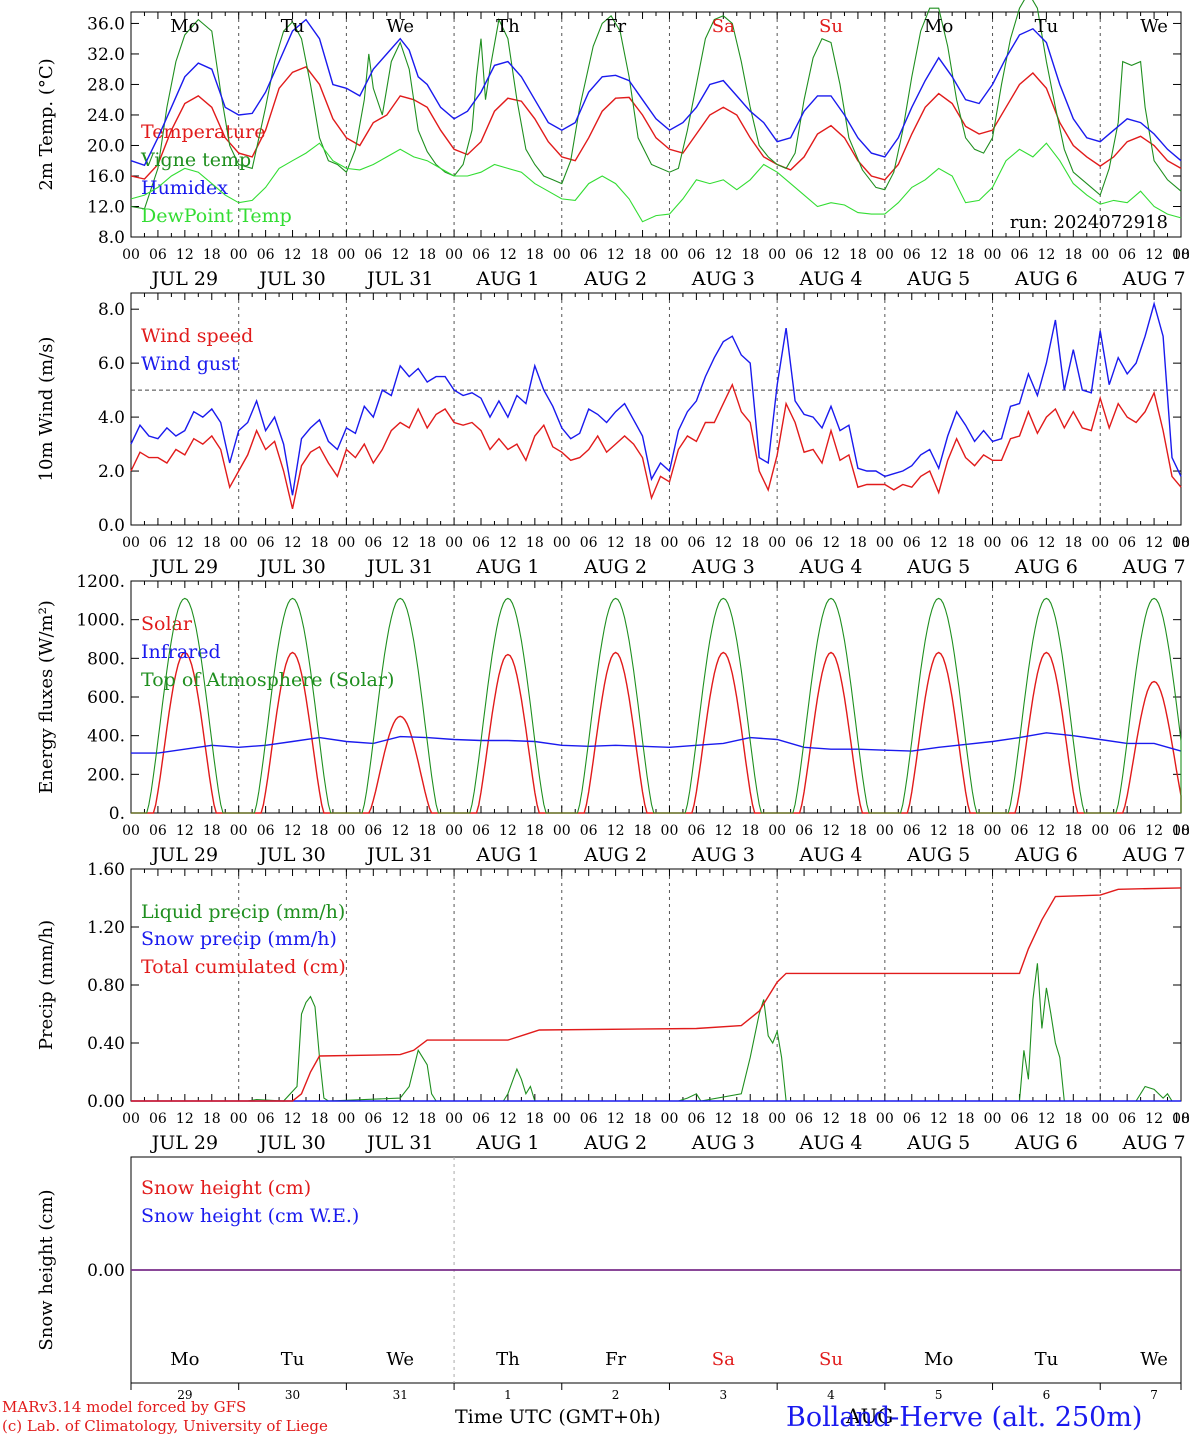 The height and width of the screenshot is (1440, 1194). What do you see at coordinates (124, 1407) in the screenshot?
I see `model-line: MARv3.14 model forced by GFS` at bounding box center [124, 1407].